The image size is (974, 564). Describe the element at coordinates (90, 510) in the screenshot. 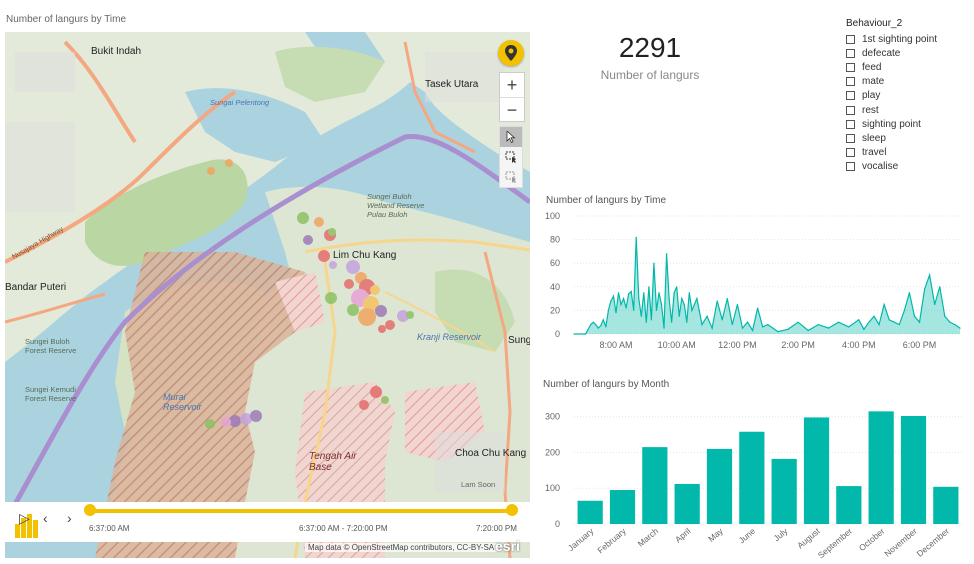

I see `time-slider-start-handle` at that location.